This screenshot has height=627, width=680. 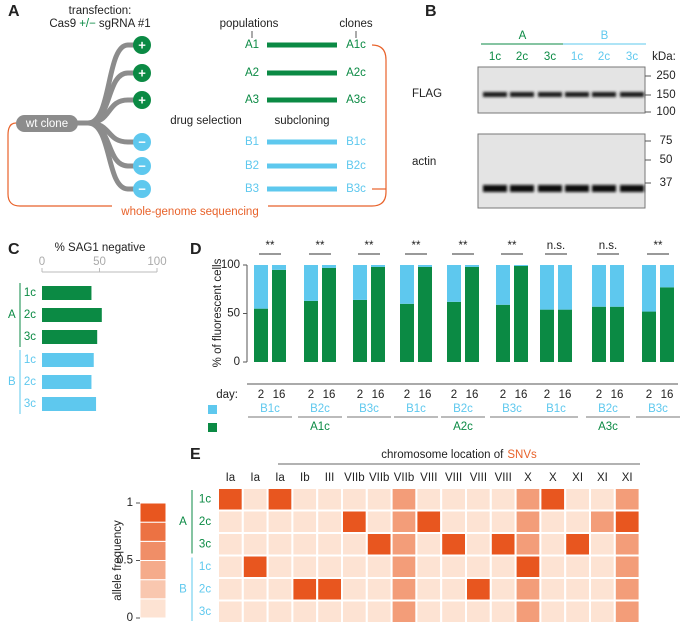 What do you see at coordinates (205, 567) in the screenshot?
I see `row-label: 1c` at bounding box center [205, 567].